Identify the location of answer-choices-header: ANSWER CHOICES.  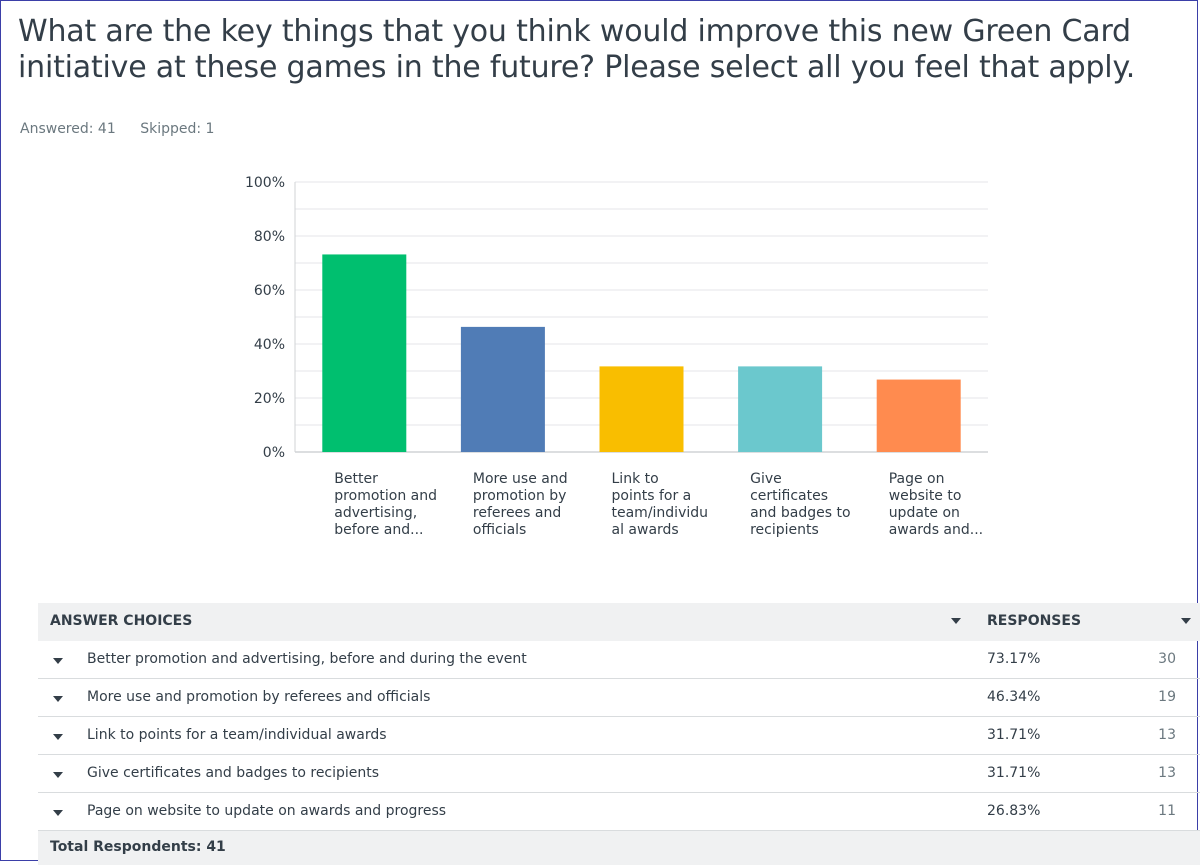
(121, 621).